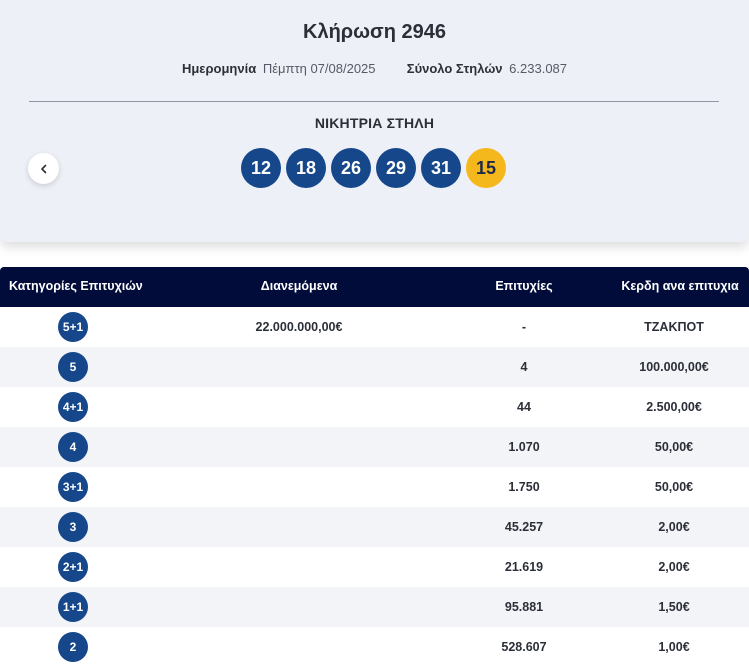 This screenshot has width=749, height=667. Describe the element at coordinates (261, 168) in the screenshot. I see `number-ball: 12` at that location.